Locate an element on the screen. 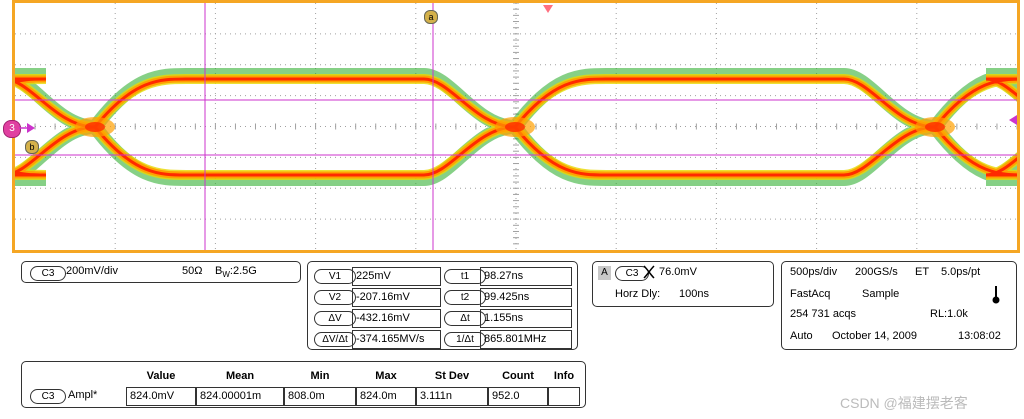 This screenshot has width=1024, height=419. acq-time: 13:08:02 is located at coordinates (979, 336).